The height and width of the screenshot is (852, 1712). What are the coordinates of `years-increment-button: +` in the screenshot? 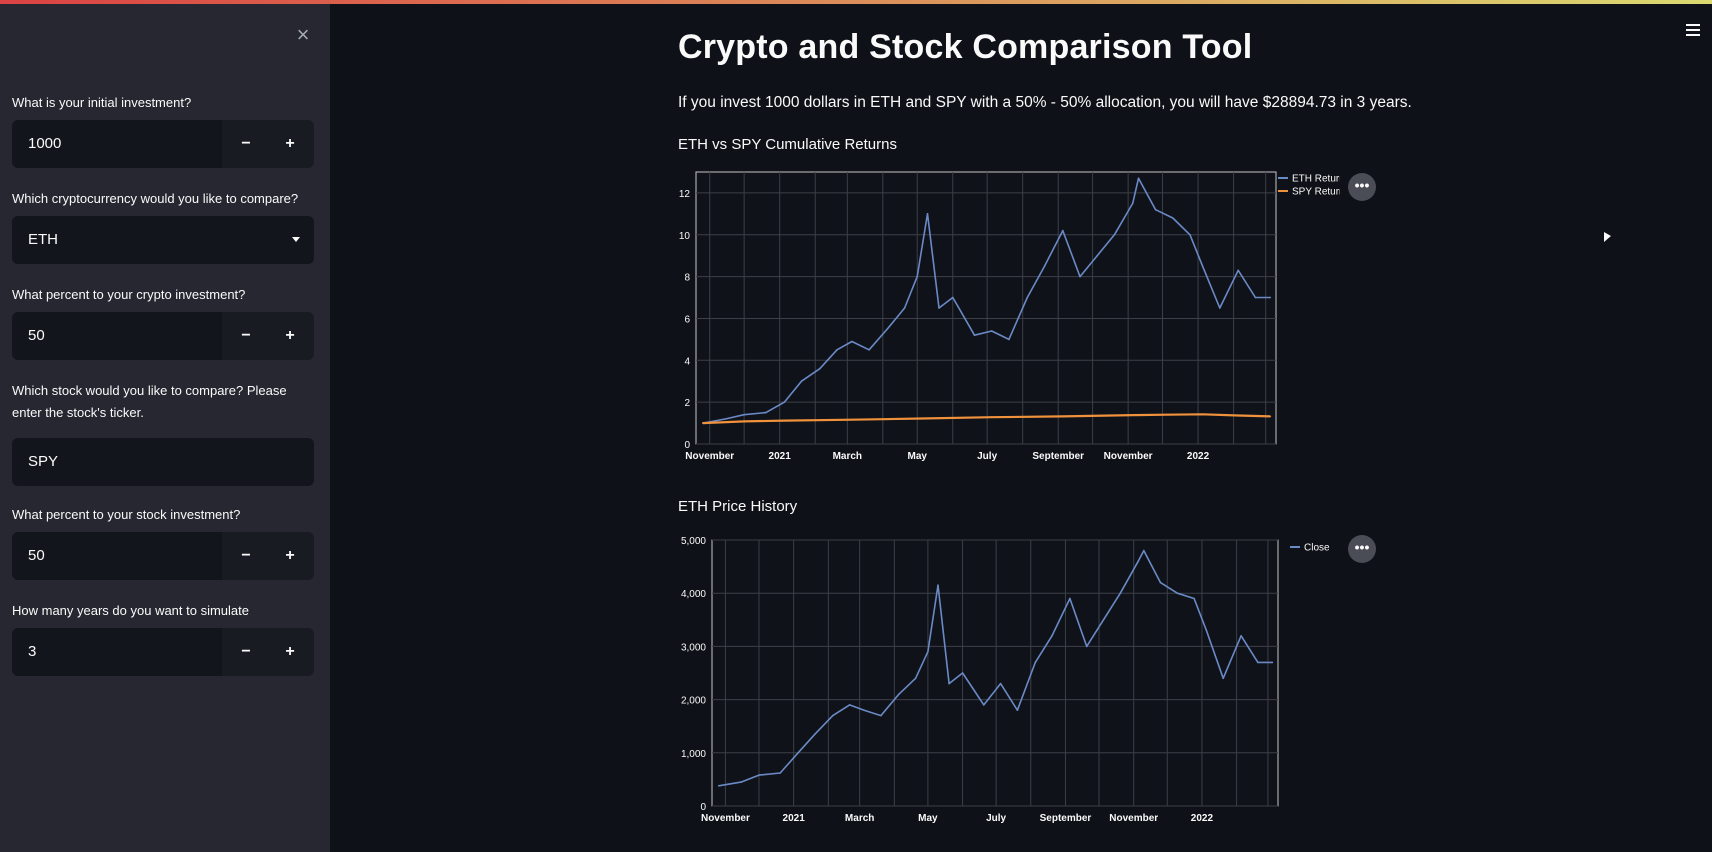 It's located at (290, 651).